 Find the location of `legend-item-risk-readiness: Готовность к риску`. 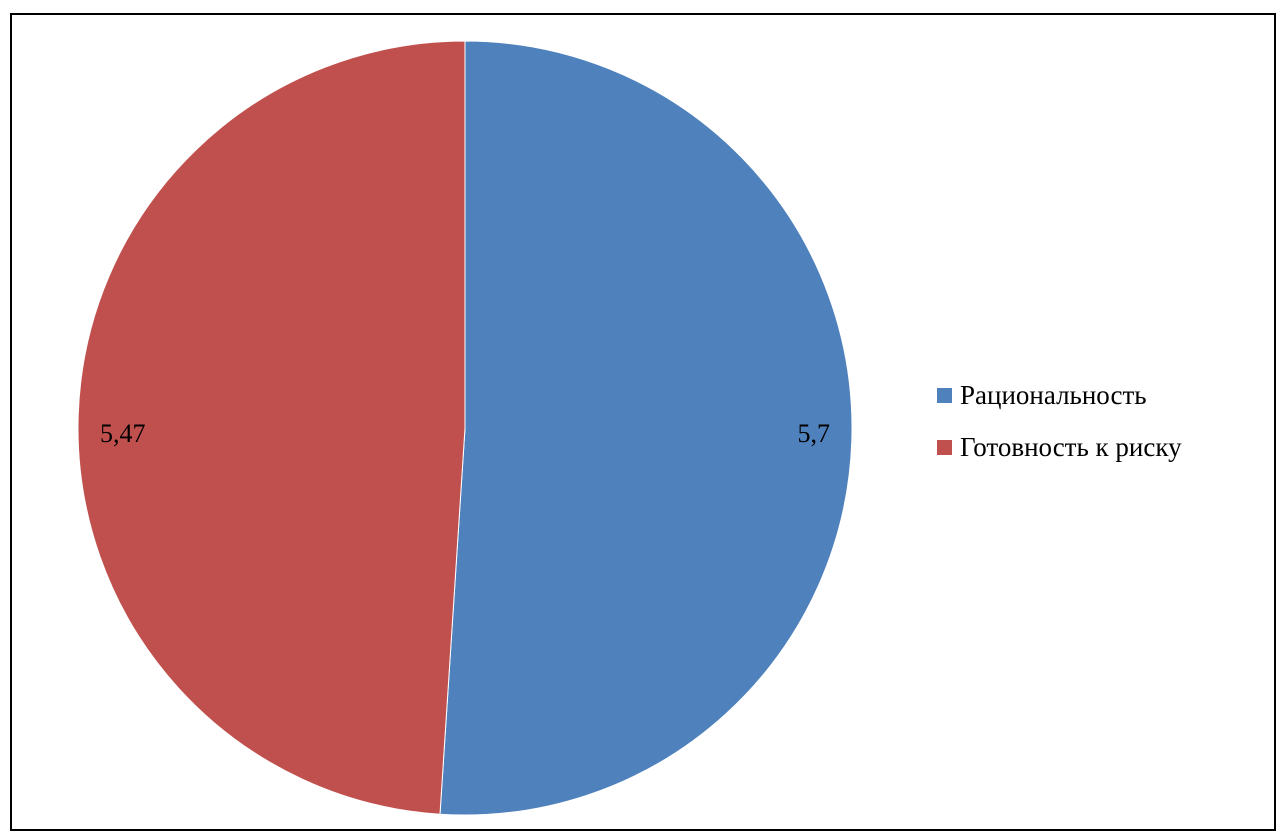

legend-item-risk-readiness: Готовность к риску is located at coordinates (1059, 447).